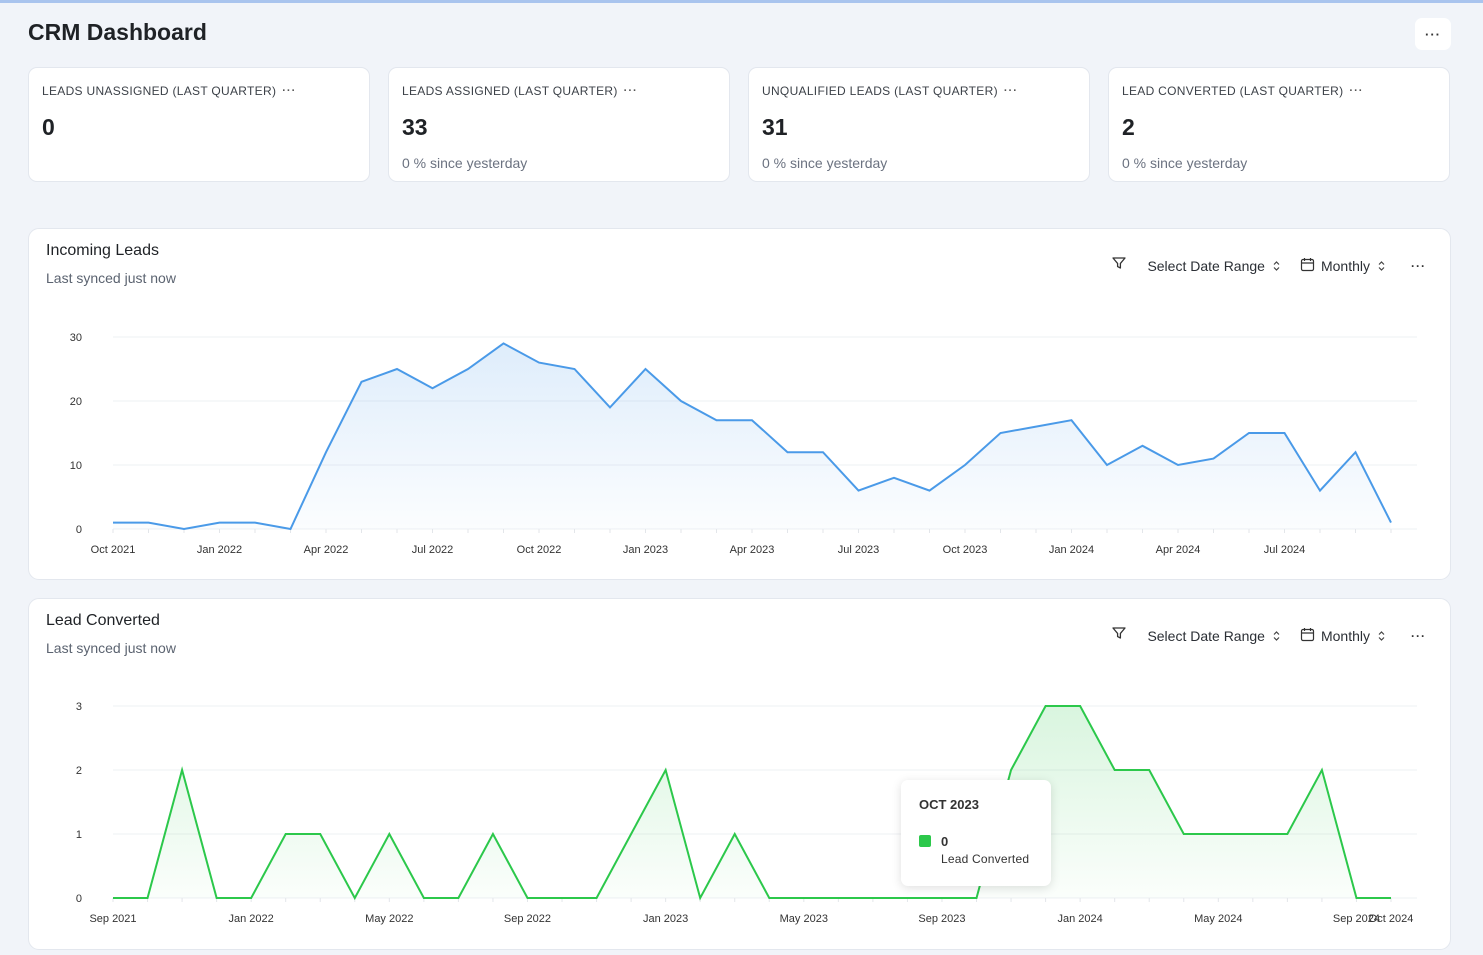 The height and width of the screenshot is (955, 1483). I want to click on x-tick-label: Jan 2023, so click(645, 550).